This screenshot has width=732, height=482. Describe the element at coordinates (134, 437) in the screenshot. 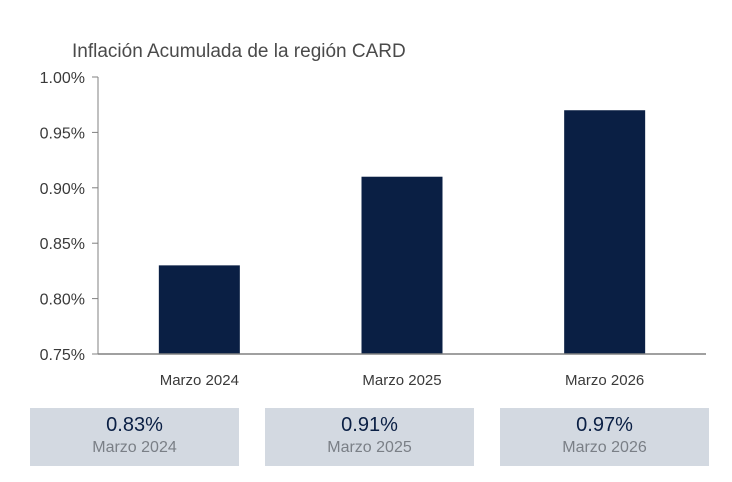

I see `summary-box-2024: 0.83% Marzo 2024` at that location.